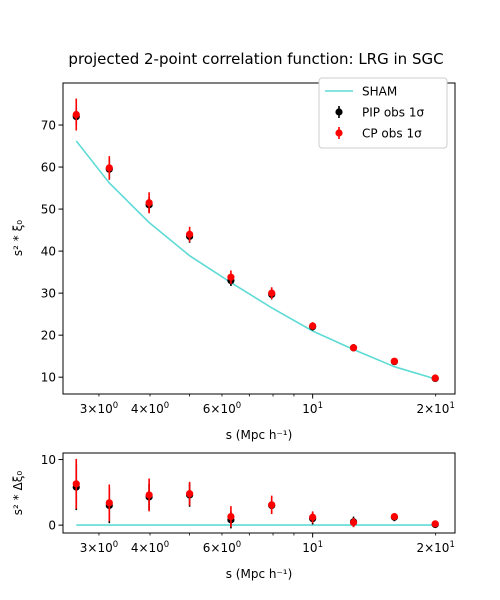 The image size is (500, 600). I want to click on y-tick-label: 70, so click(48, 126).